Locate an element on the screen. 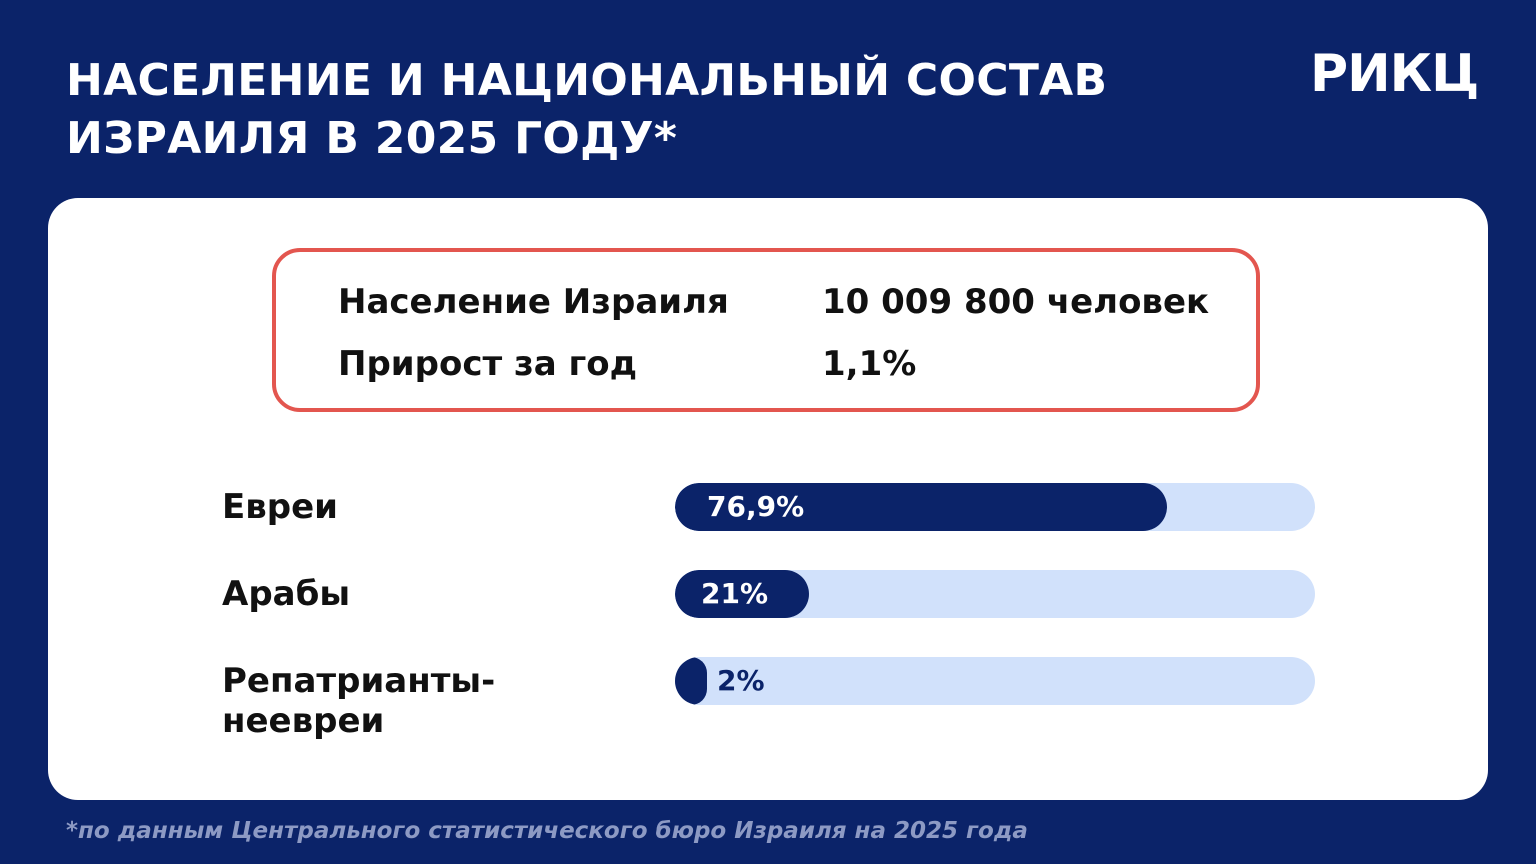 This screenshot has height=864, width=1536. category-label: Евреи is located at coordinates (280, 507).